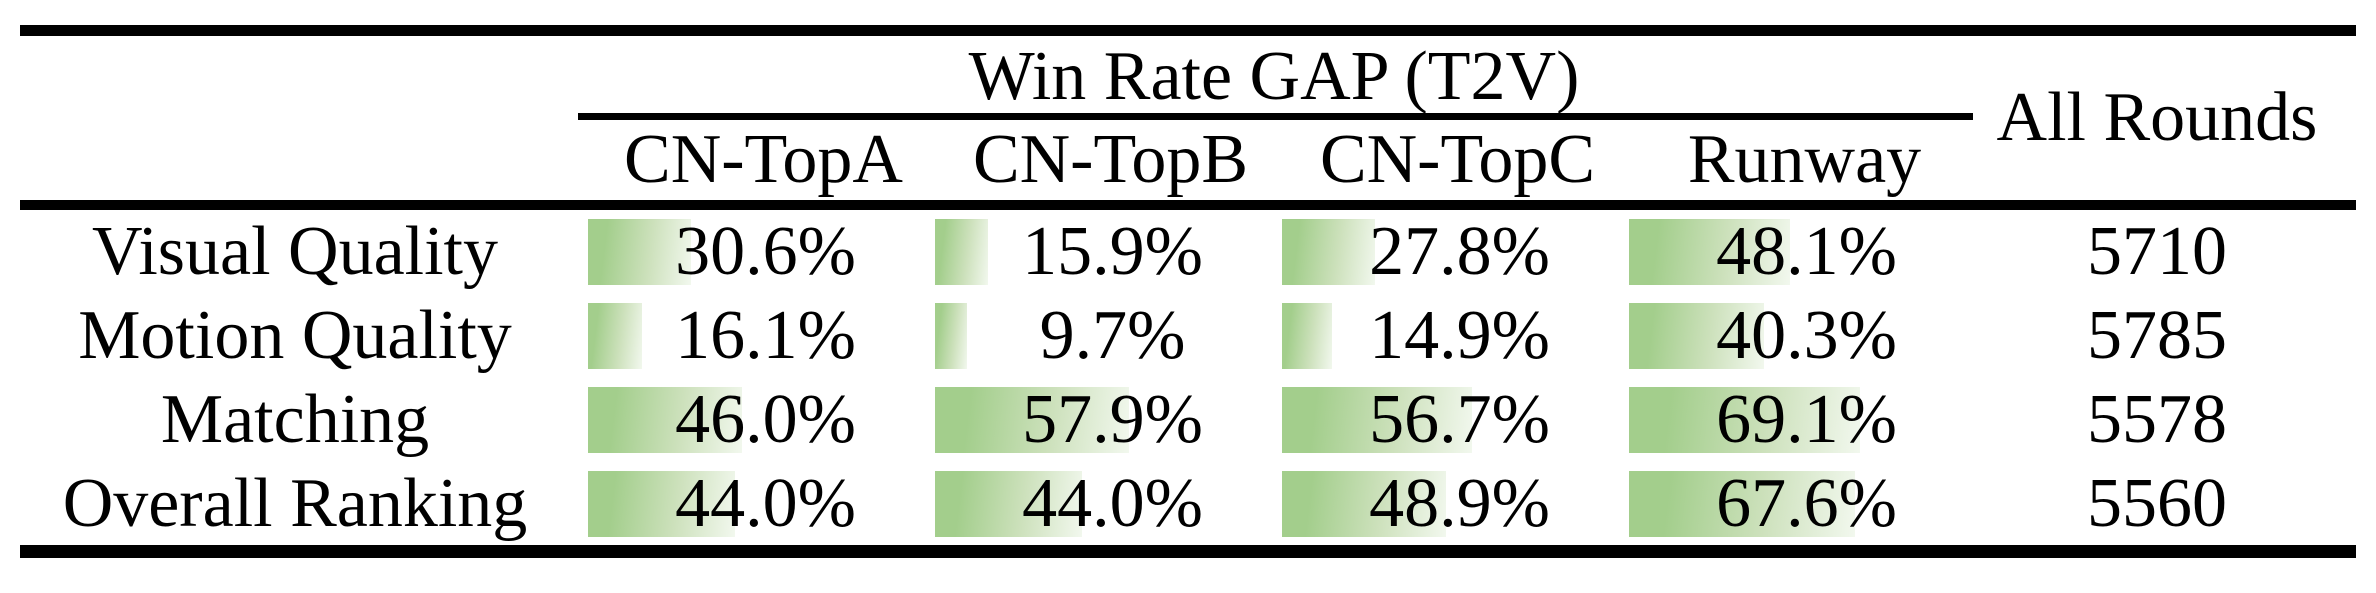 The image size is (2376, 593). Describe the element at coordinates (2157, 335) in the screenshot. I see `all-rounds-value: 5785` at that location.